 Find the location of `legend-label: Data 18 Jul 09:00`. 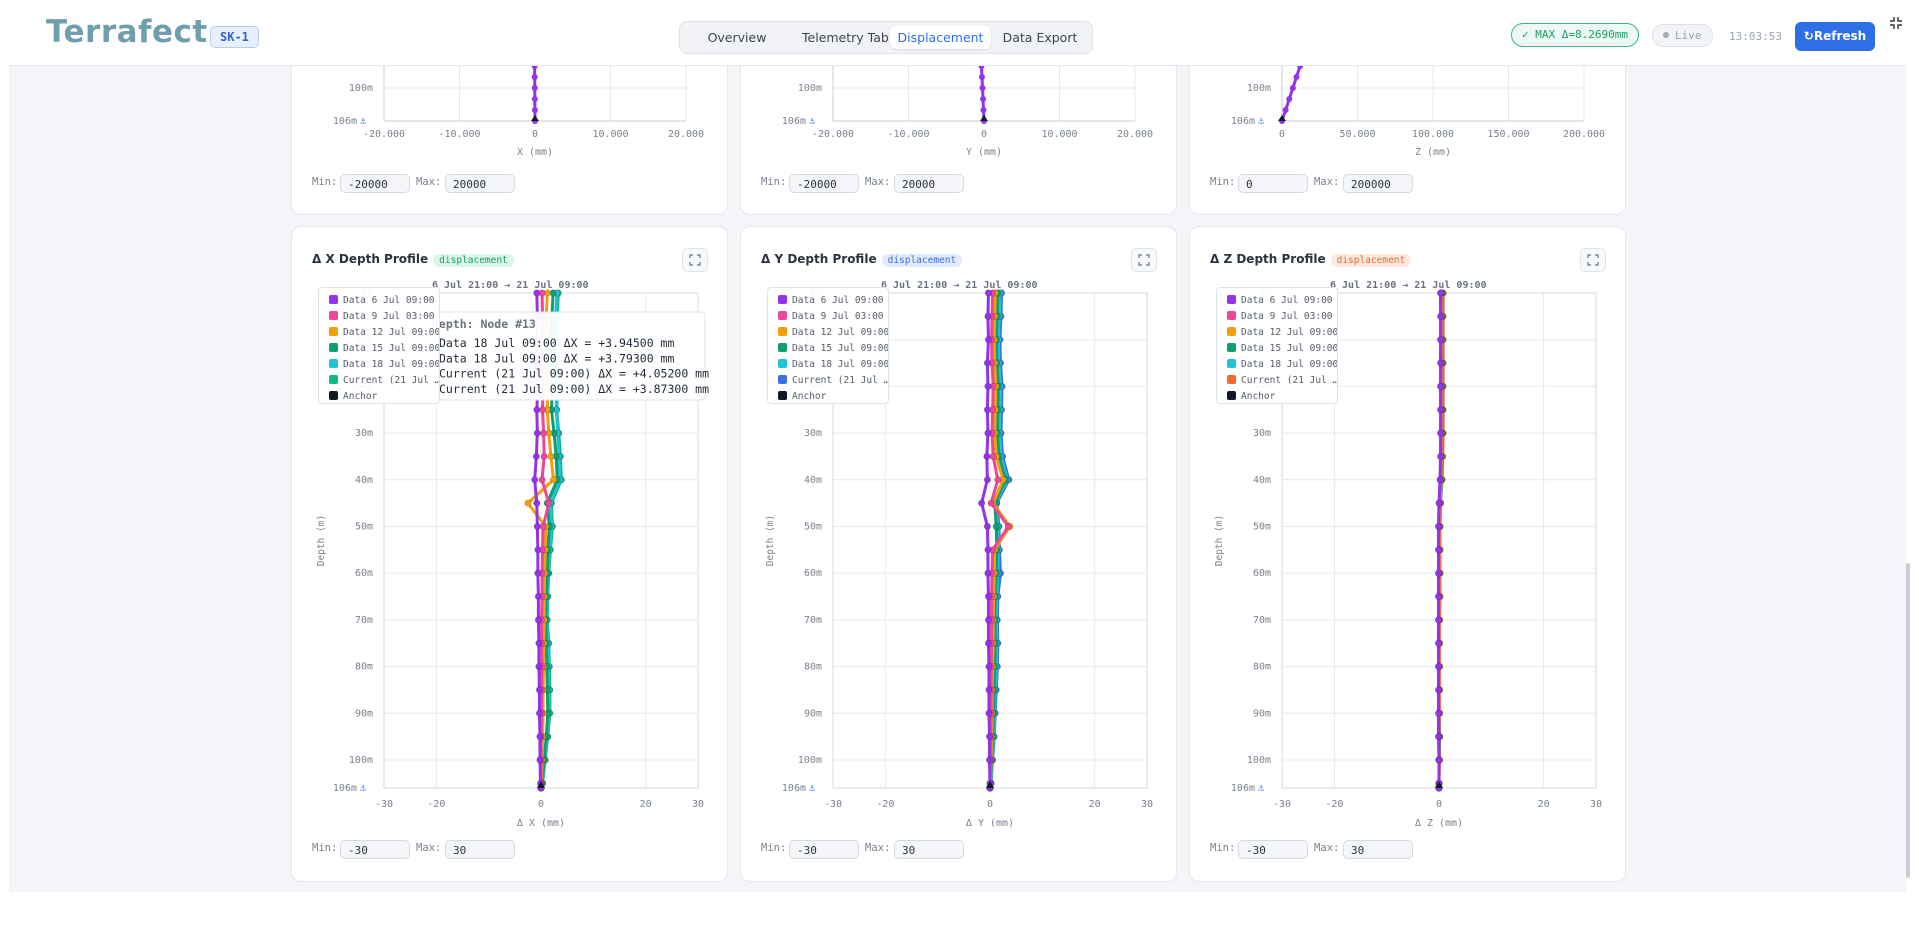

legend-label: Data 18 Jul 09:00 is located at coordinates (840, 364).